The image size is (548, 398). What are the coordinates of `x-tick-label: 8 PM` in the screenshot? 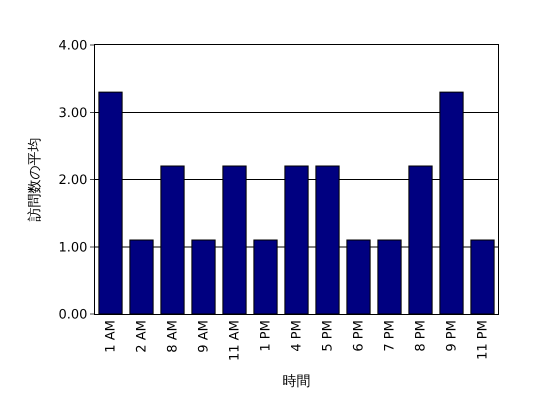 It's located at (421, 336).